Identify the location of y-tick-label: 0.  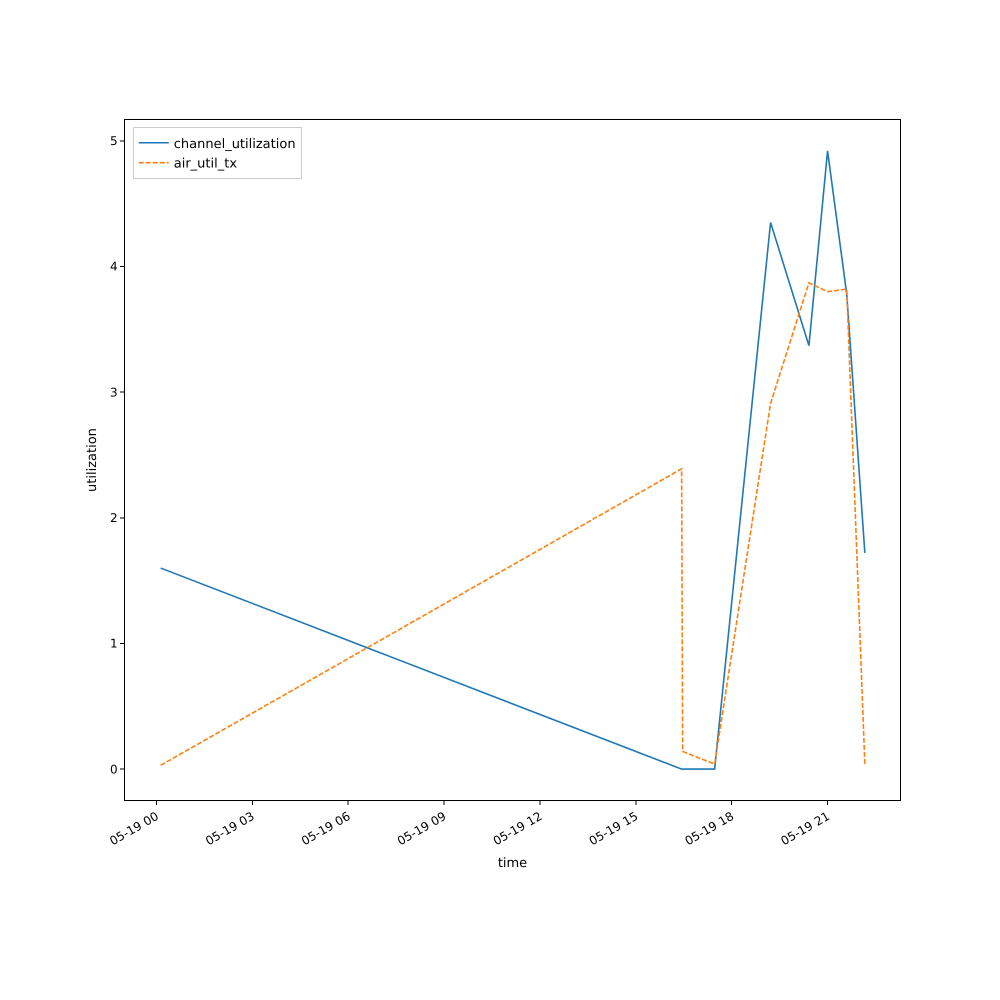
(114, 769).